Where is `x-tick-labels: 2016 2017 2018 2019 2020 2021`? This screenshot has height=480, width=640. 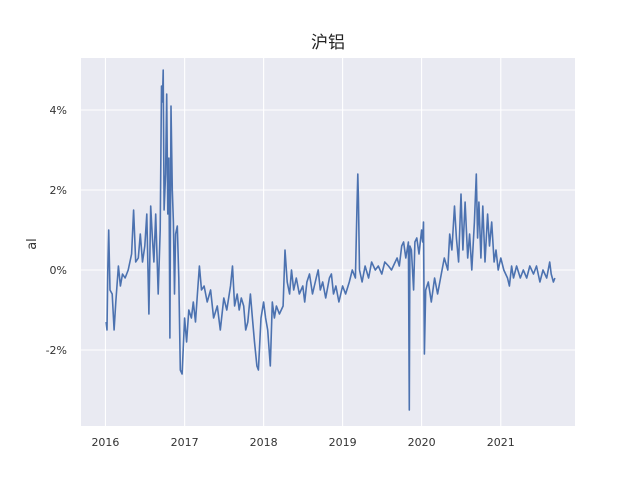
x-tick-labels: 2016 2017 2018 2019 2020 2021 is located at coordinates (302, 442).